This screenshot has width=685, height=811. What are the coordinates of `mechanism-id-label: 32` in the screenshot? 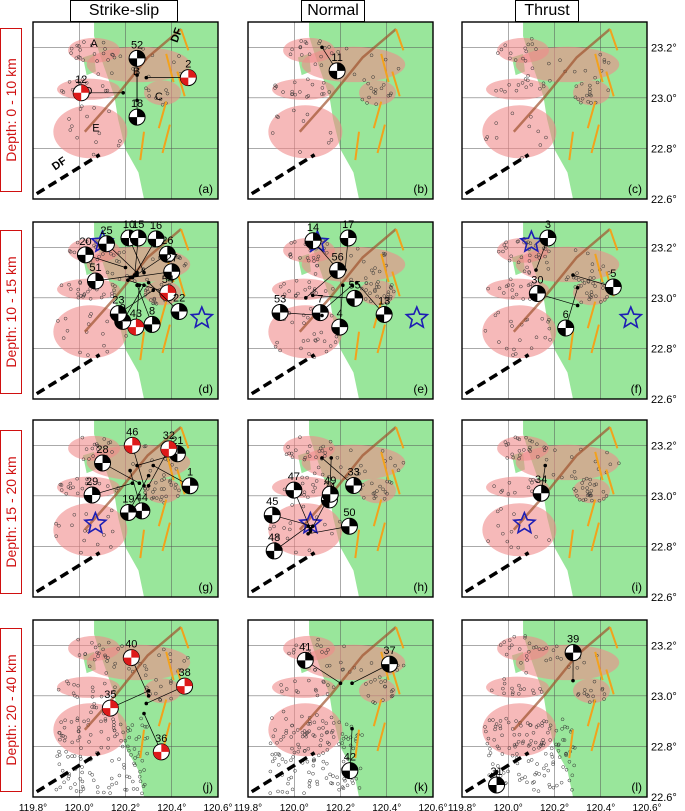 It's located at (169, 436).